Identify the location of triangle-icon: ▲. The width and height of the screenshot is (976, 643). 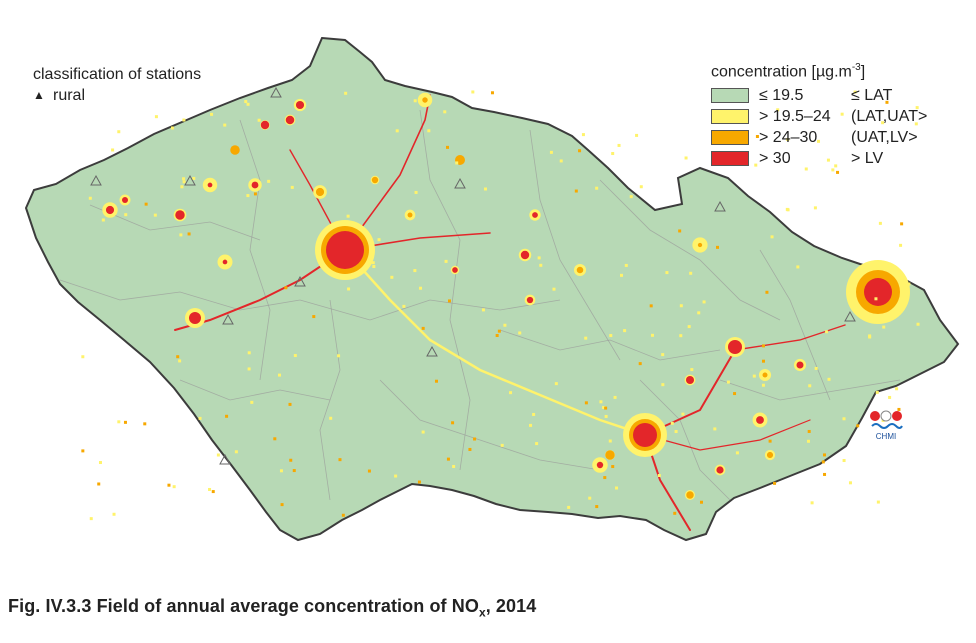
(39, 95).